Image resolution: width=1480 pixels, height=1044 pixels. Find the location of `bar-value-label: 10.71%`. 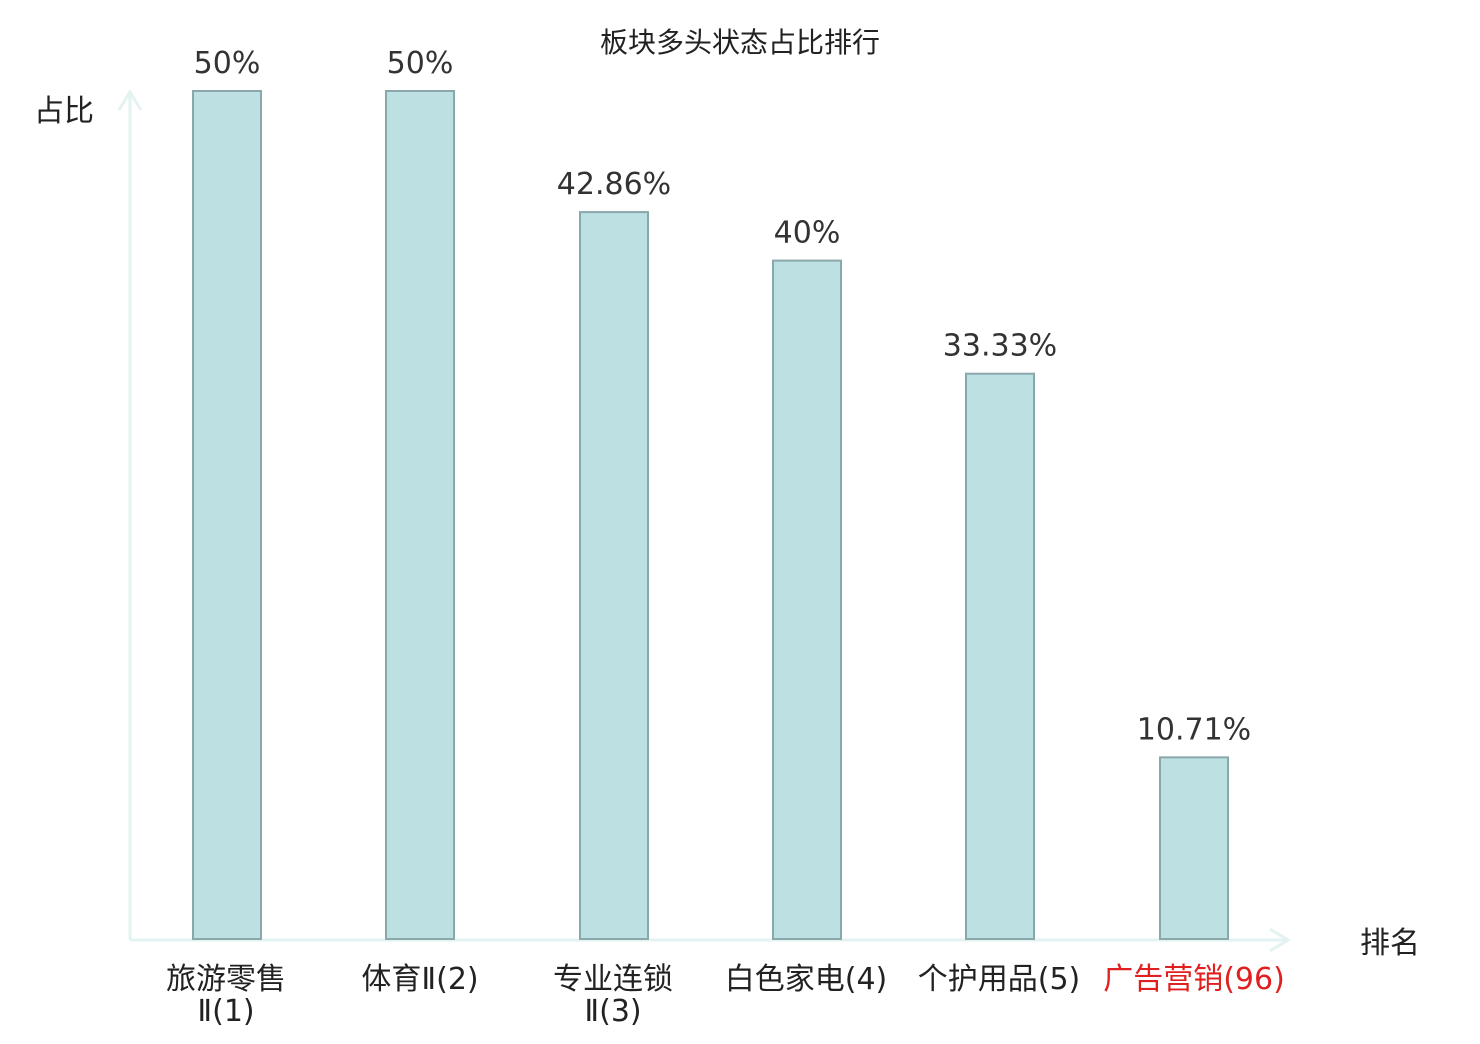

bar-value-label: 10.71% is located at coordinates (1194, 729).